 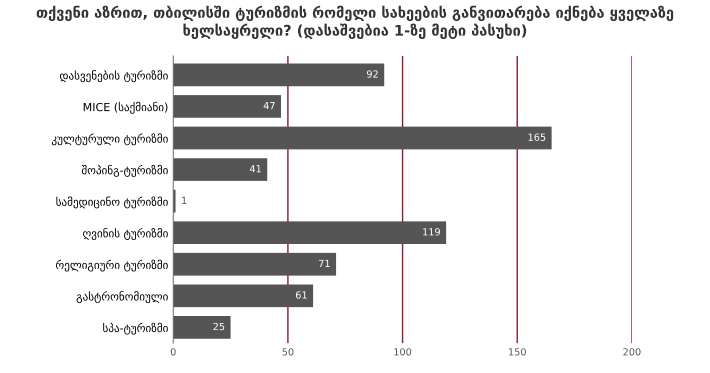 I want to click on data-label: 25, so click(x=218, y=326).